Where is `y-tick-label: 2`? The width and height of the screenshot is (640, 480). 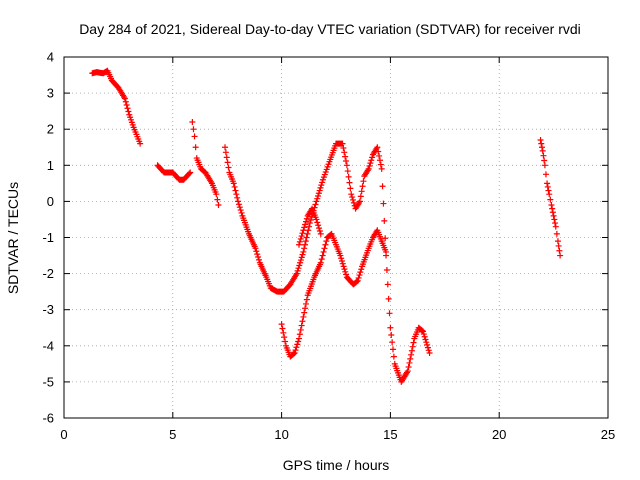
y-tick-label: 2 is located at coordinates (50, 129).